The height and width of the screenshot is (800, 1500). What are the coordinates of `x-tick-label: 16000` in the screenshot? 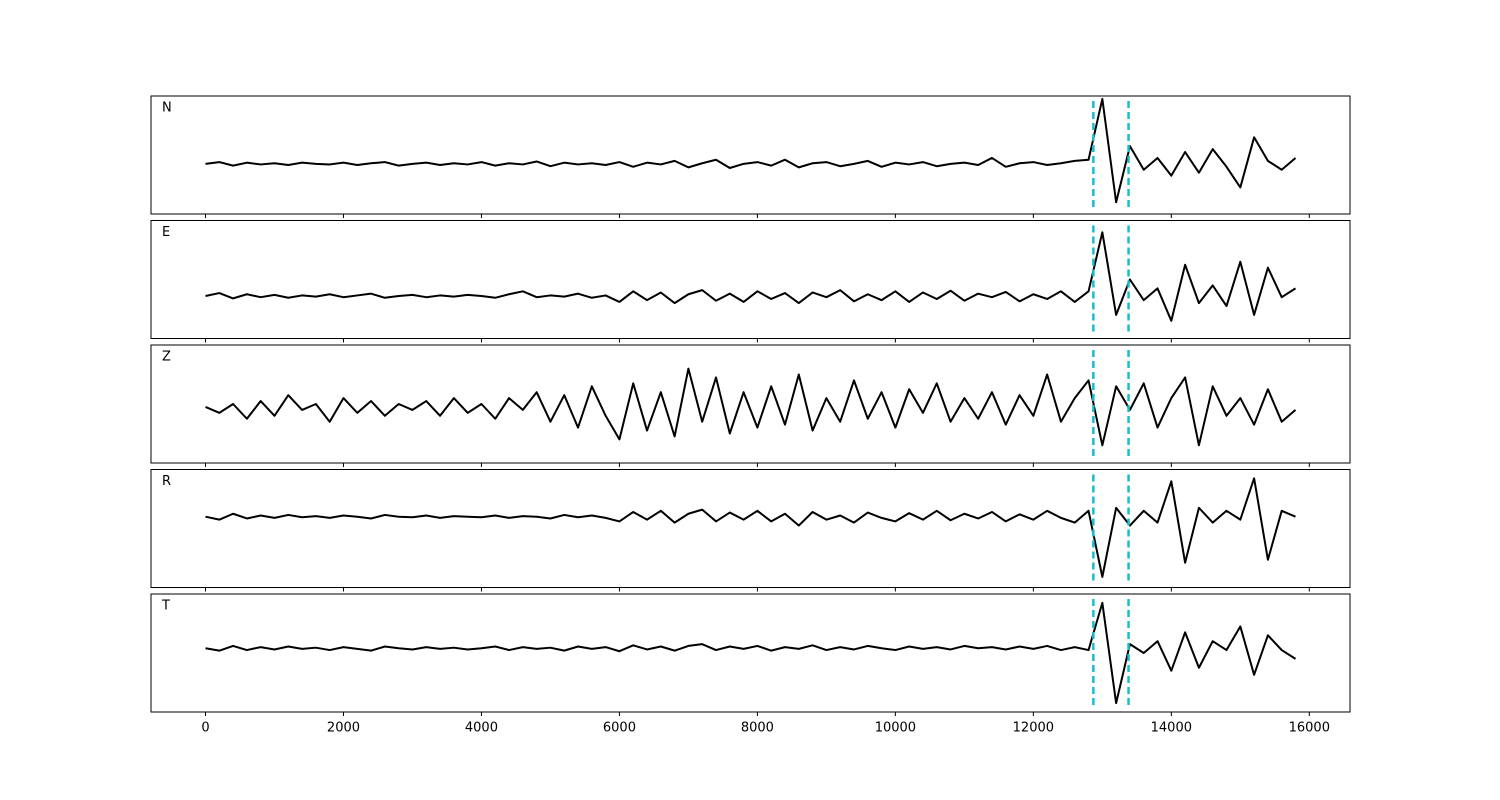 It's located at (1309, 728).